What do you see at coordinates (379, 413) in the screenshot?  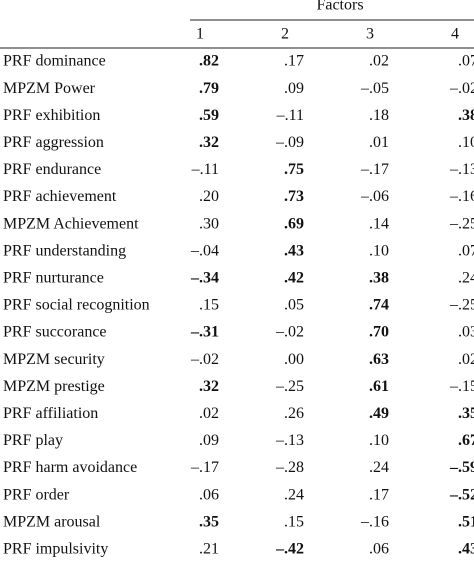 I see `cell: .49` at bounding box center [379, 413].